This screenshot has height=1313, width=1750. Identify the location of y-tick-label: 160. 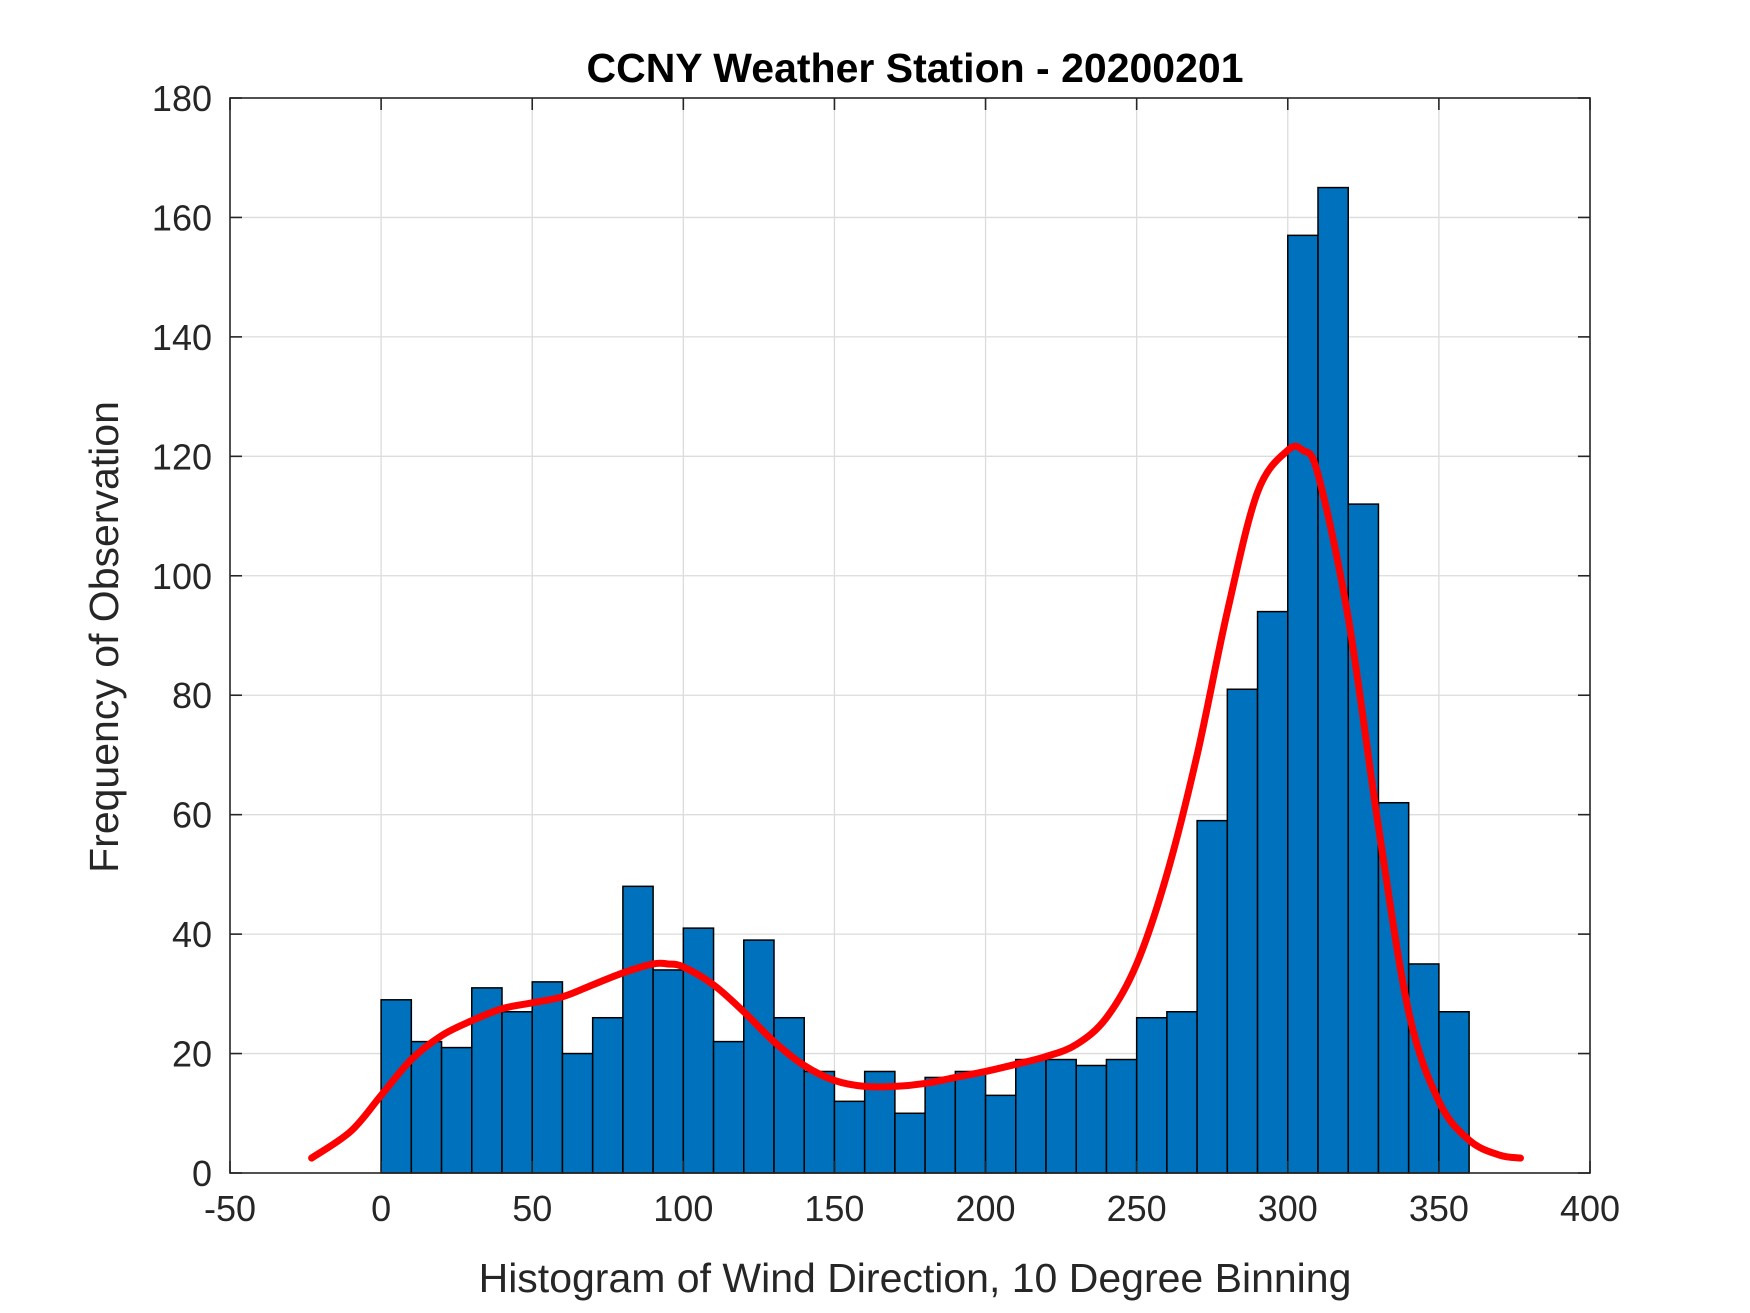
(182, 217).